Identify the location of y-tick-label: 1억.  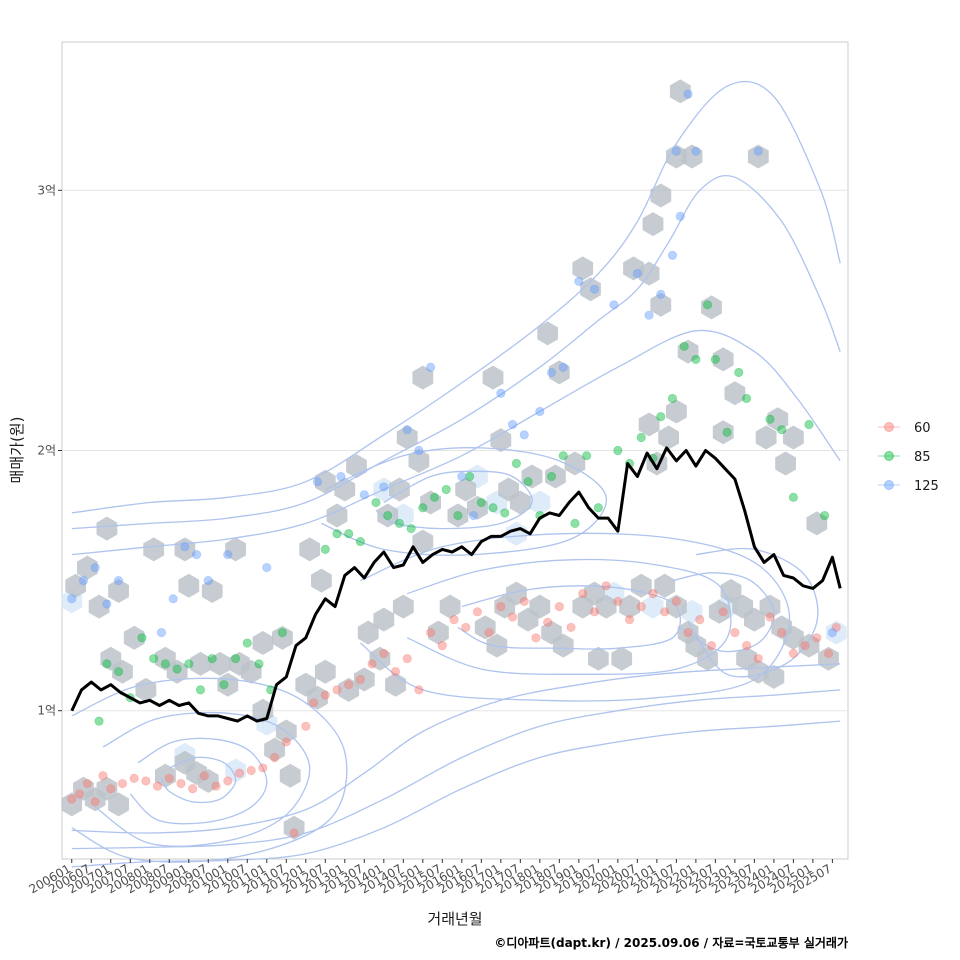
(46, 711).